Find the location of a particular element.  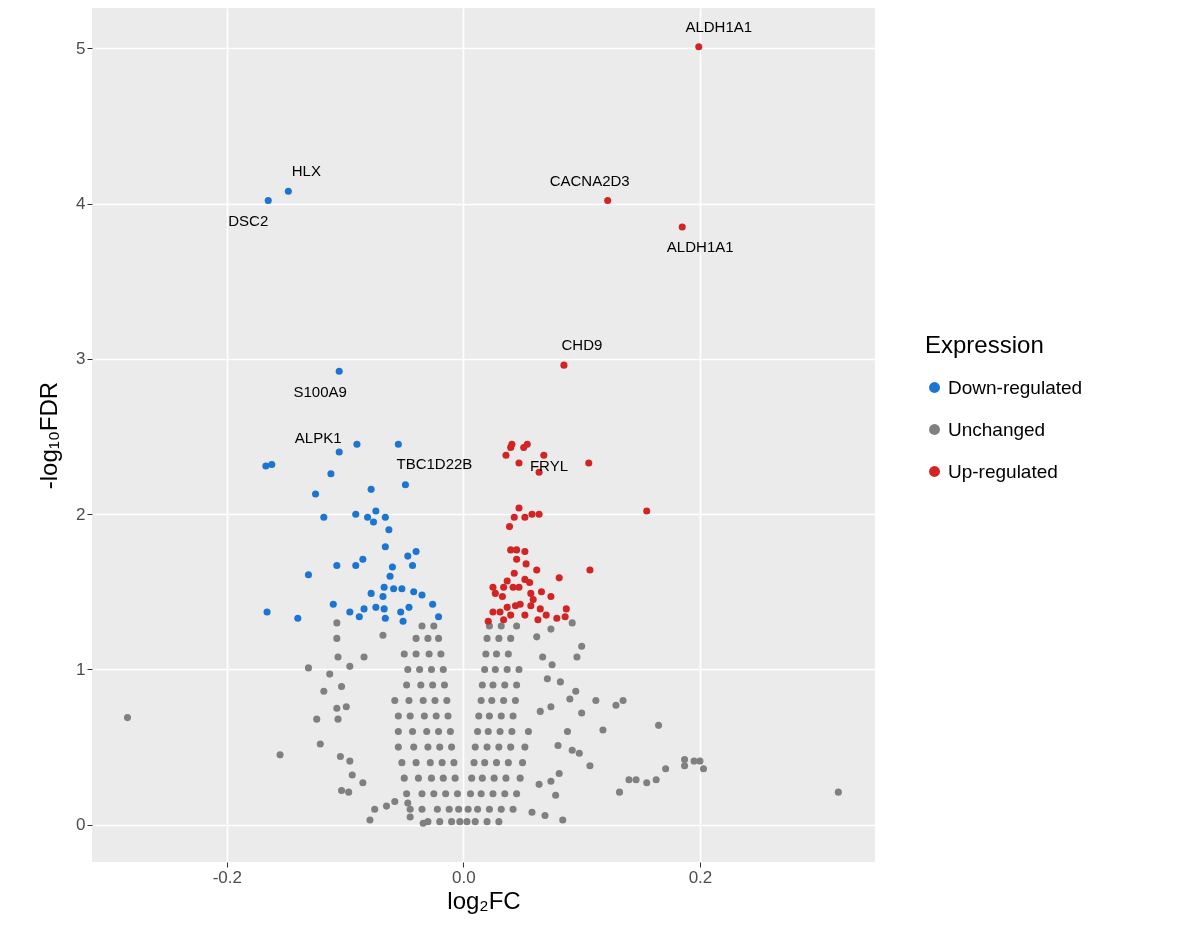

annotation: S100A9 is located at coordinates (320, 392).